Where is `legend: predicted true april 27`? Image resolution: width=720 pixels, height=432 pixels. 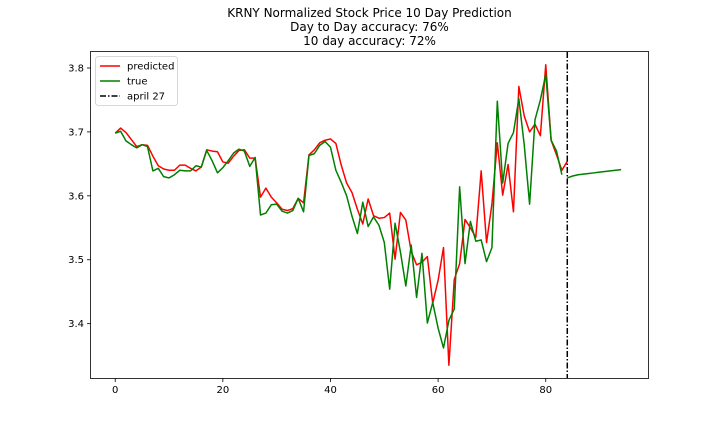
legend: predicted true april 27 is located at coordinates (136, 81).